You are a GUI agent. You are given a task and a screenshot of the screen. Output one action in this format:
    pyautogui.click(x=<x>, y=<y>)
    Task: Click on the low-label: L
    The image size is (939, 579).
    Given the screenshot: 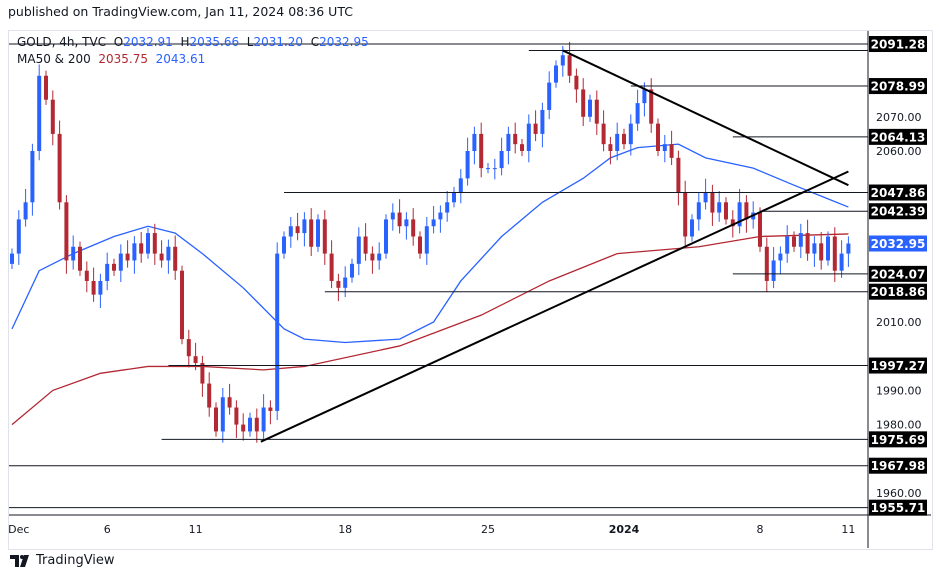 What is the action you would take?
    pyautogui.click(x=250, y=42)
    